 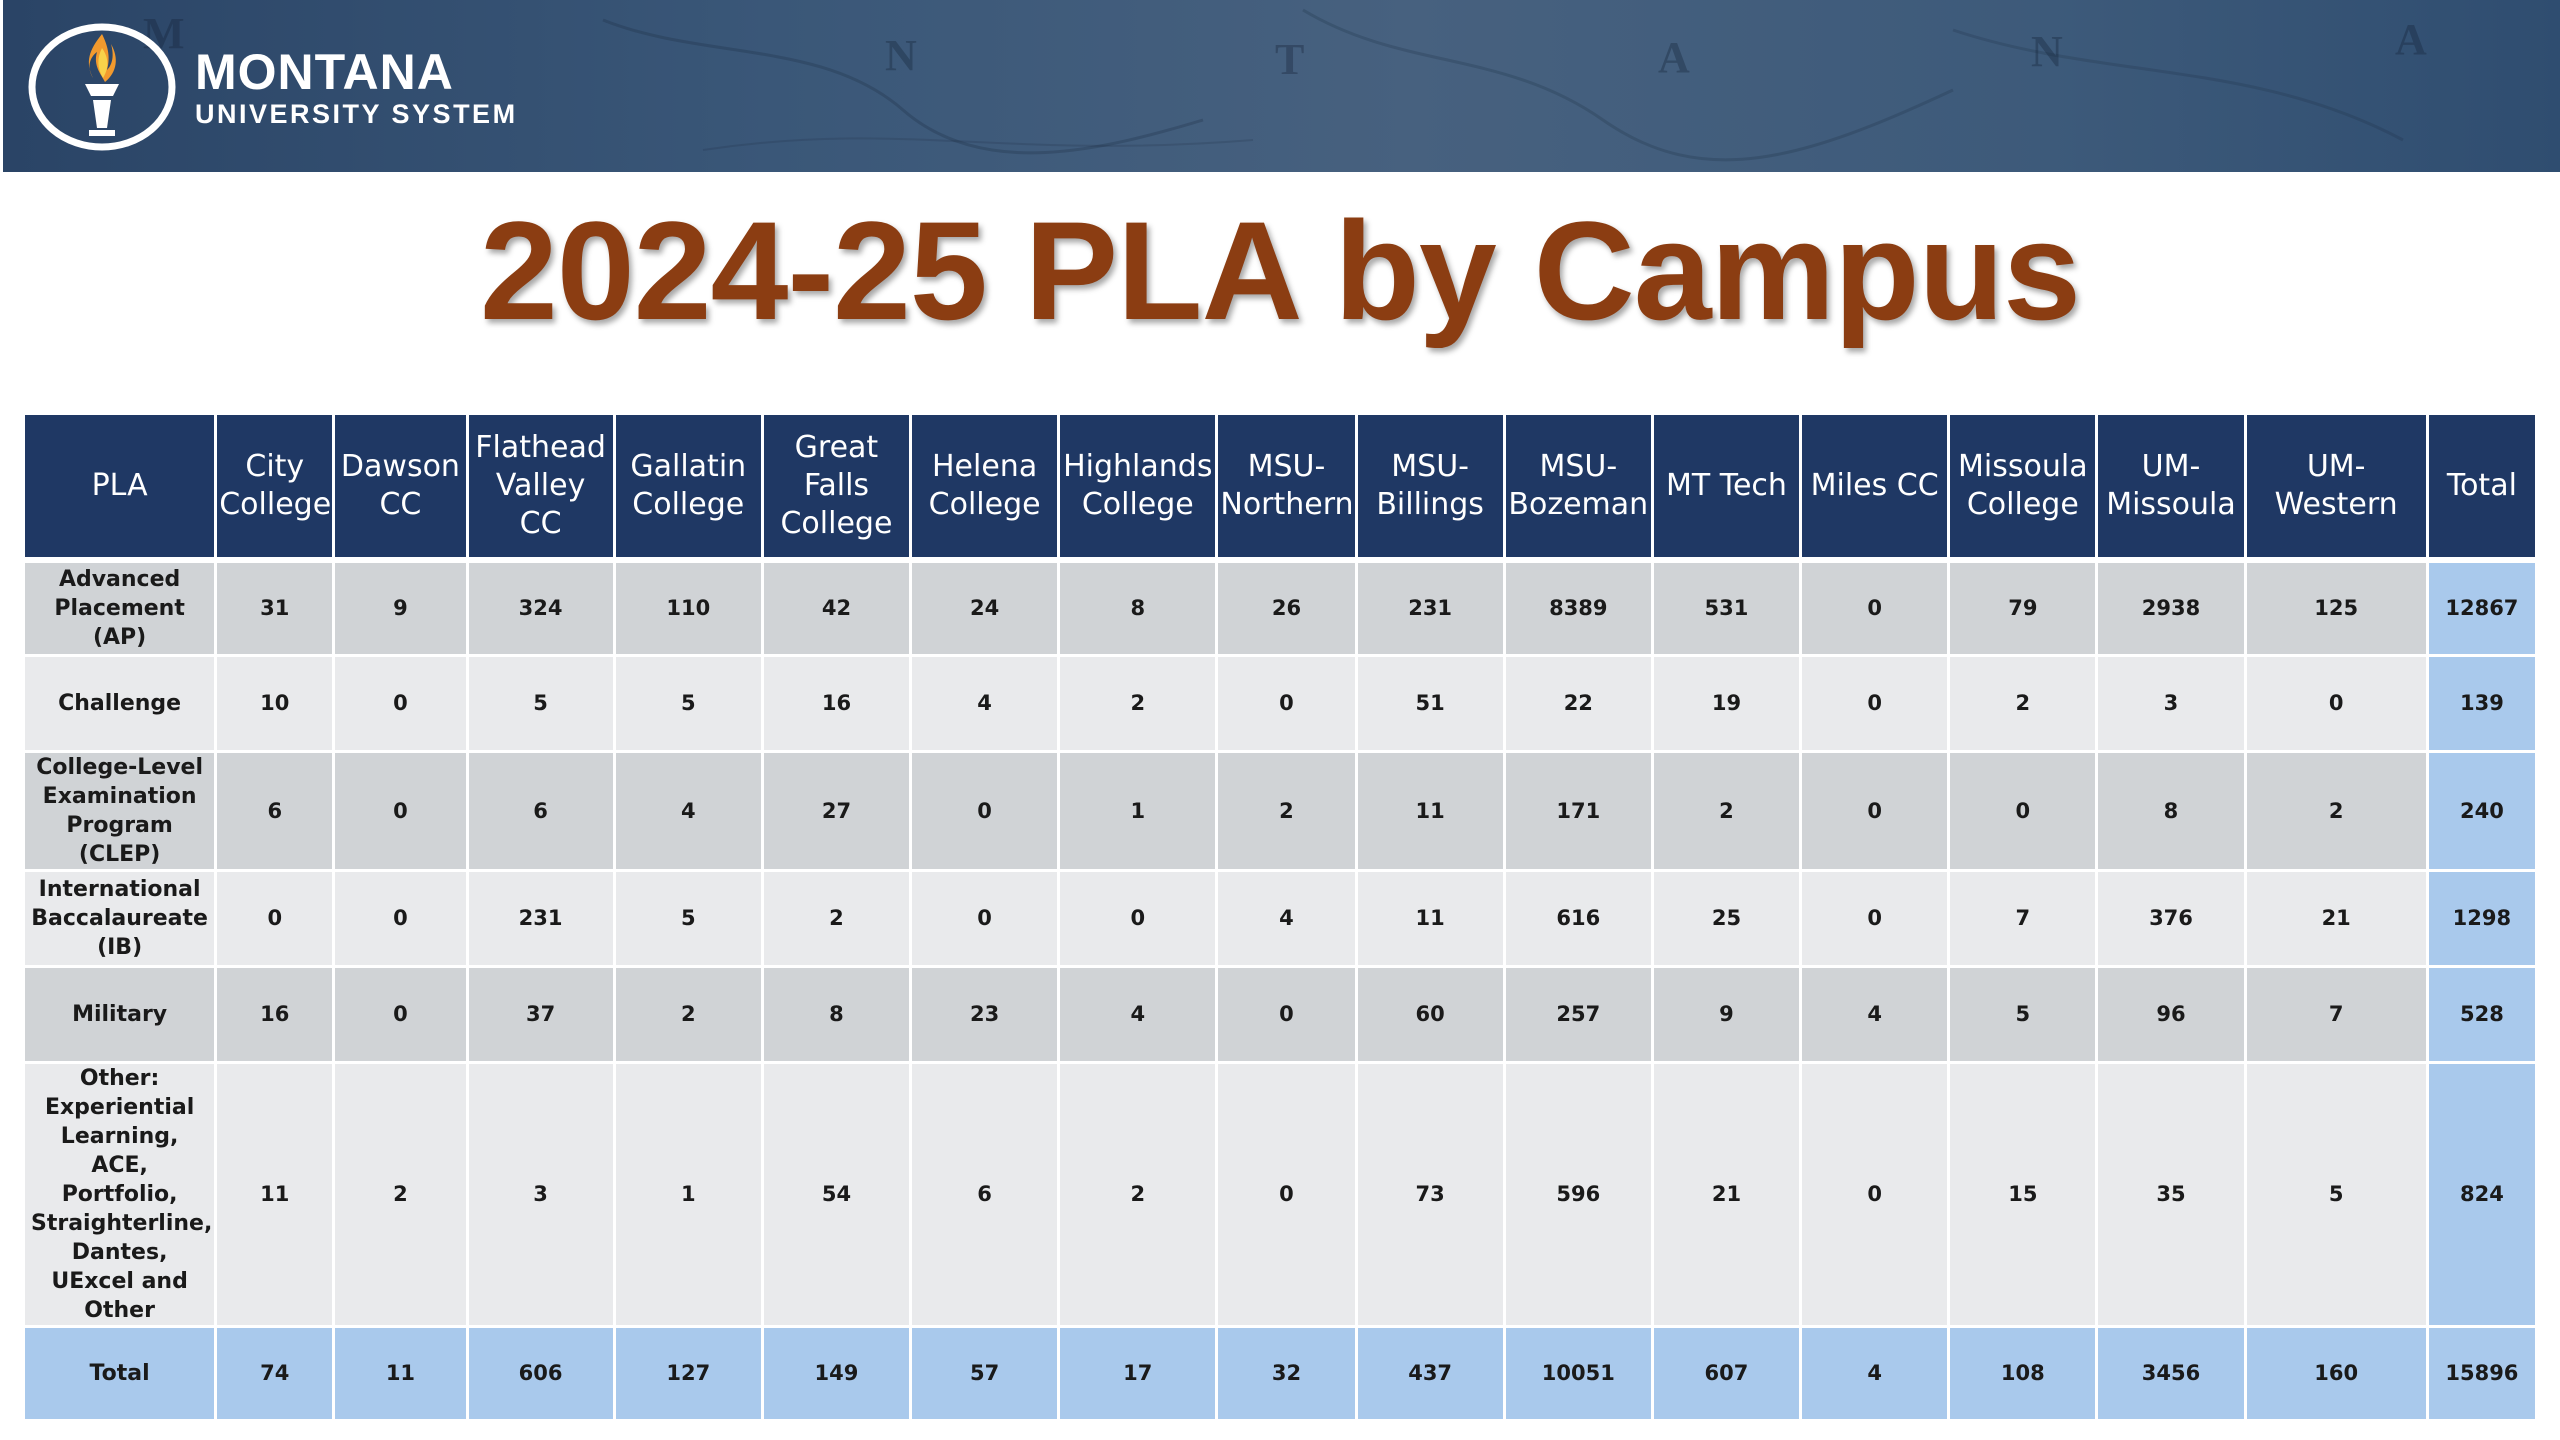 I want to click on table-cell: 231, so click(x=540, y=918).